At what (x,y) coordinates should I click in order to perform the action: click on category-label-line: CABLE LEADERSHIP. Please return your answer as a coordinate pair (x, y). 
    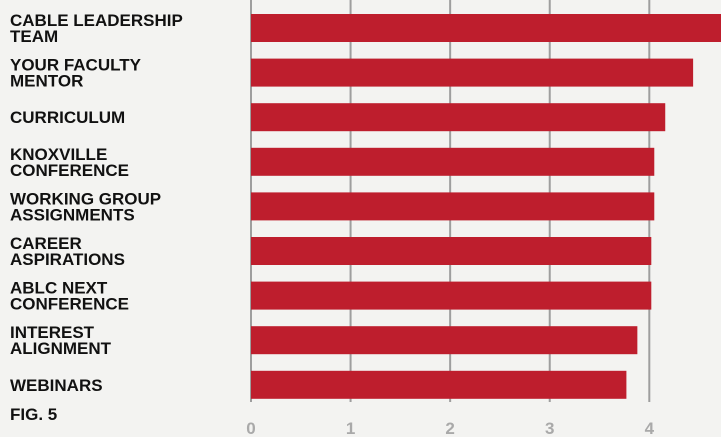
    Looking at the image, I should click on (96, 20).